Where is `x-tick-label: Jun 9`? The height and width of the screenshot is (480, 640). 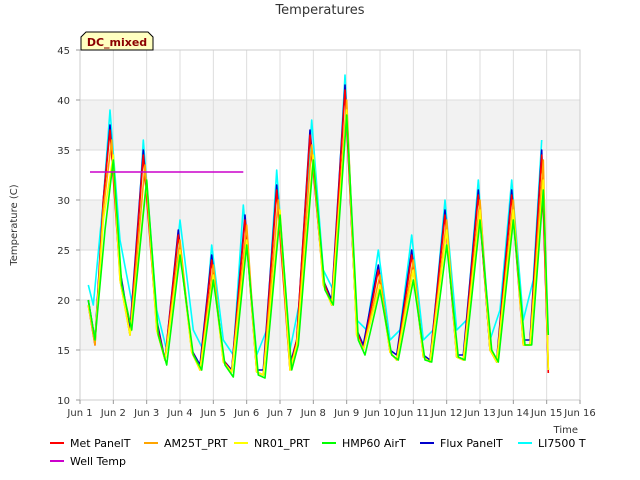
x-tick-label: Jun 9 is located at coordinates (346, 413).